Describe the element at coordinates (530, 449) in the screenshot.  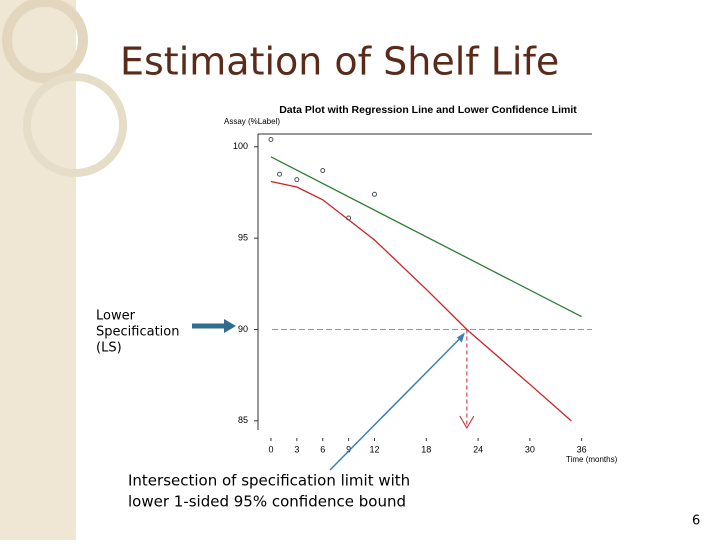
I see `x-tick-label: 30` at that location.